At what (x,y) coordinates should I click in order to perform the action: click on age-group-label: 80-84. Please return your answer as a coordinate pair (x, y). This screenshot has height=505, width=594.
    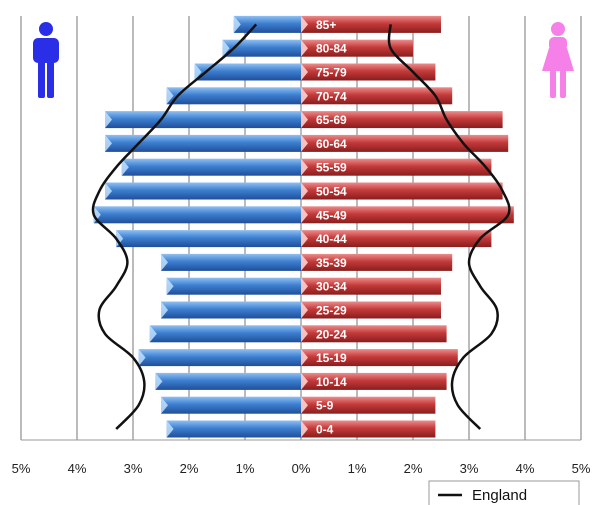
    Looking at the image, I should click on (331, 49).